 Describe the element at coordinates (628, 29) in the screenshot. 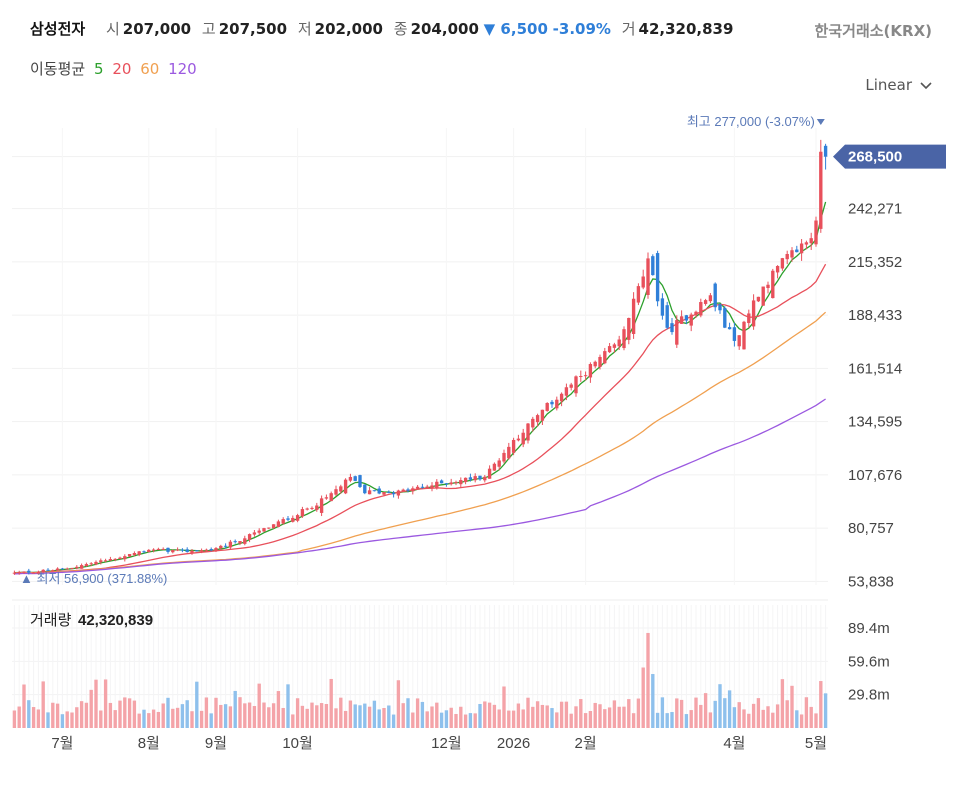

I see `volume-label: 거` at that location.